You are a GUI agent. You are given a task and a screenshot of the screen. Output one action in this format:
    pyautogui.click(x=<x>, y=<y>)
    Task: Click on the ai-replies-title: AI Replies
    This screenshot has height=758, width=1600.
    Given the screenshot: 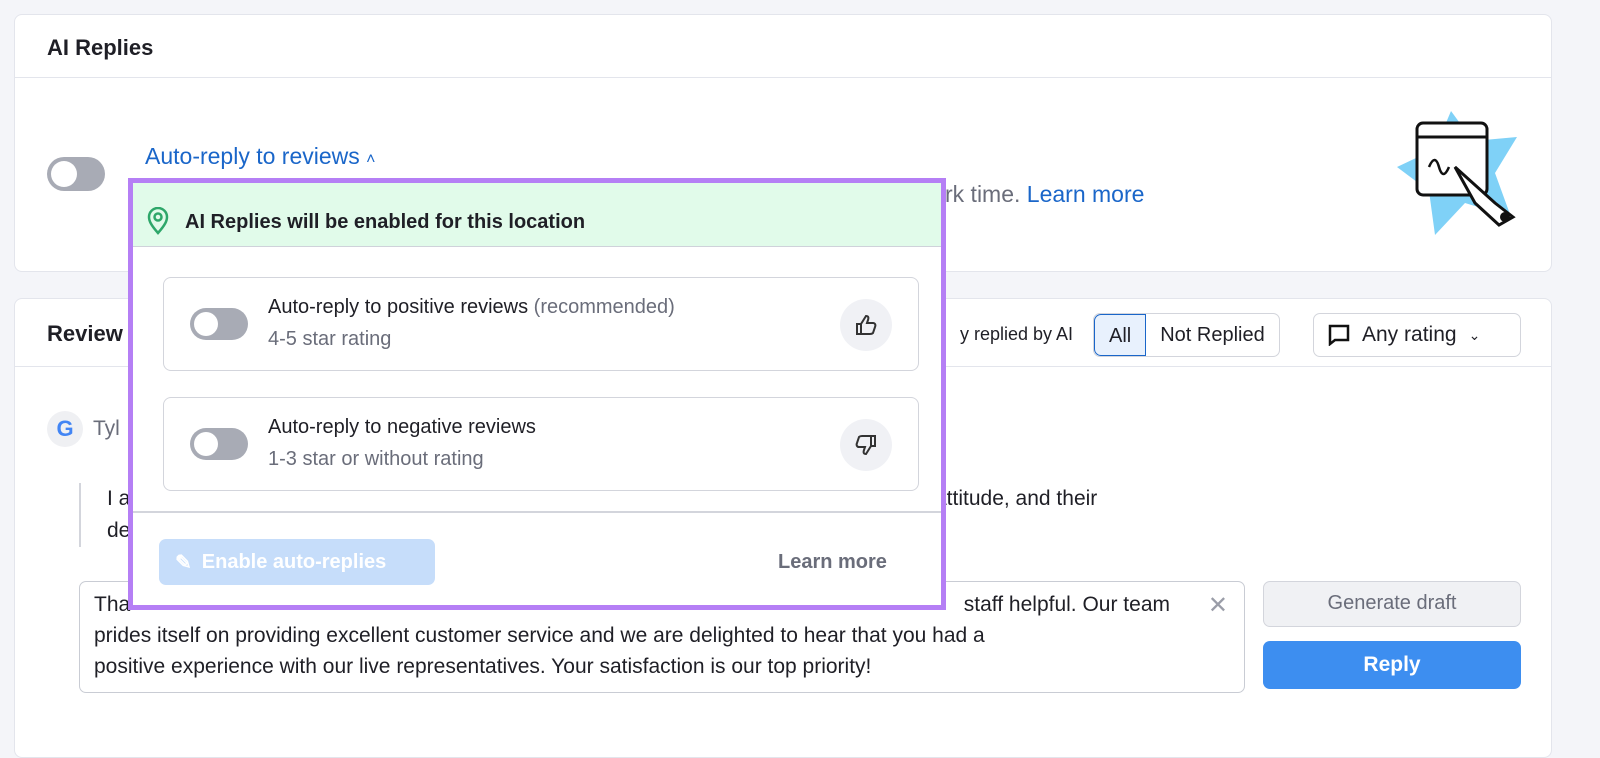 What is the action you would take?
    pyautogui.click(x=100, y=47)
    